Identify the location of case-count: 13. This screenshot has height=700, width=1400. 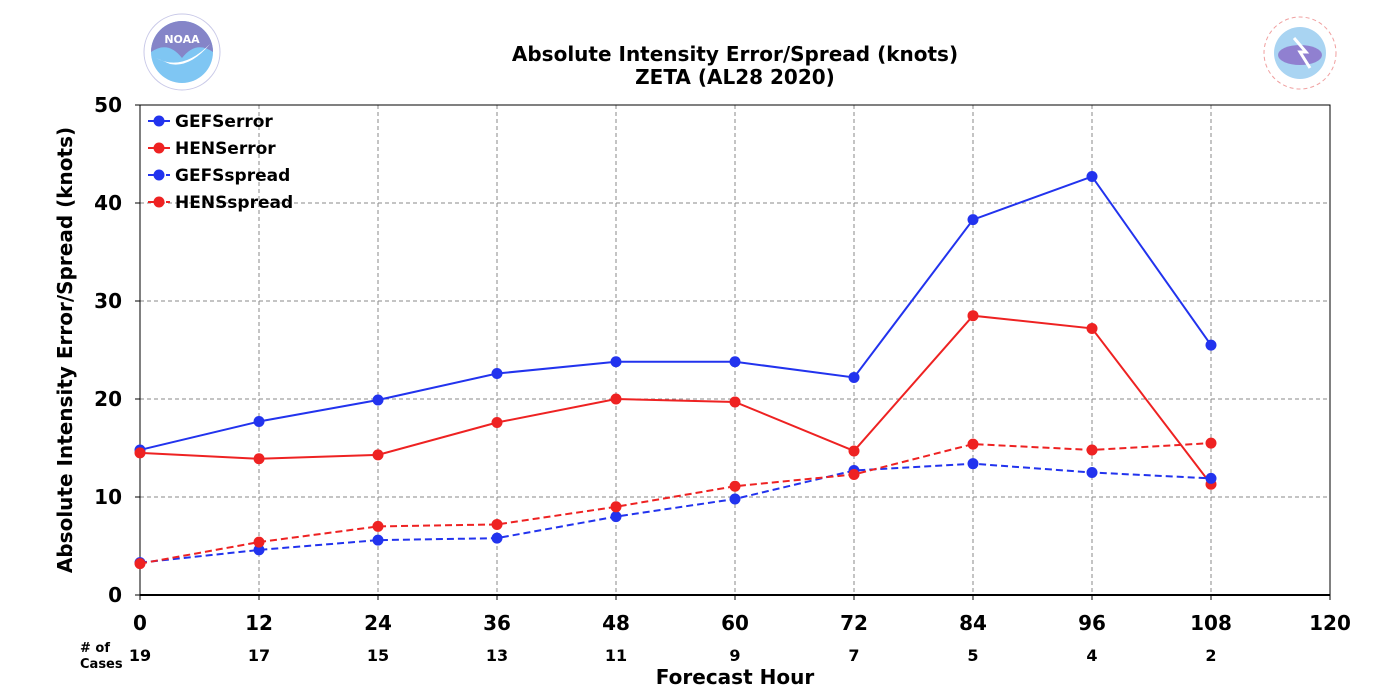
(497, 655).